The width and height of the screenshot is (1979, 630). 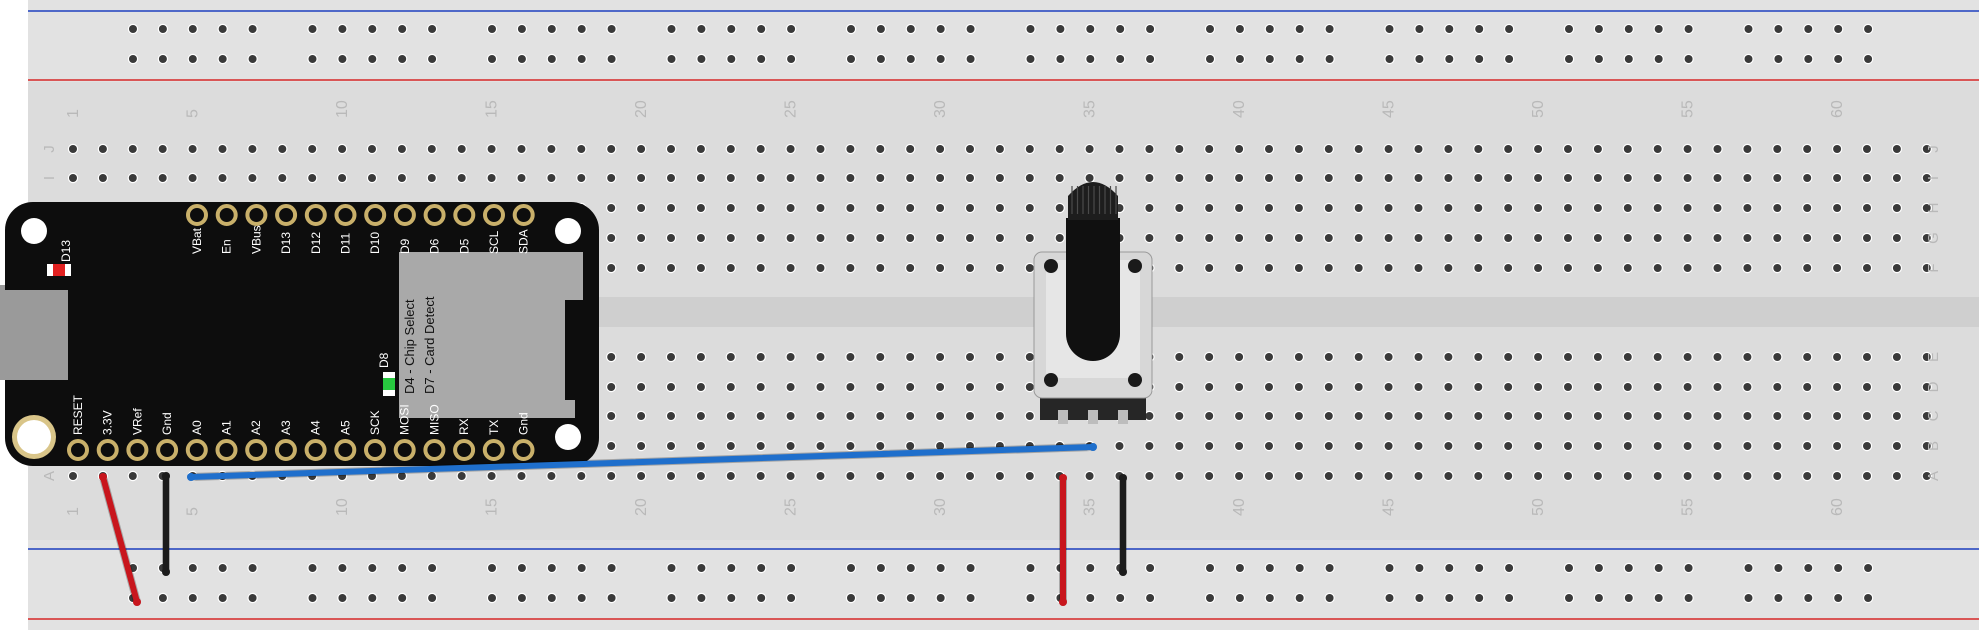 I want to click on pin-label: D5, so click(x=464, y=246).